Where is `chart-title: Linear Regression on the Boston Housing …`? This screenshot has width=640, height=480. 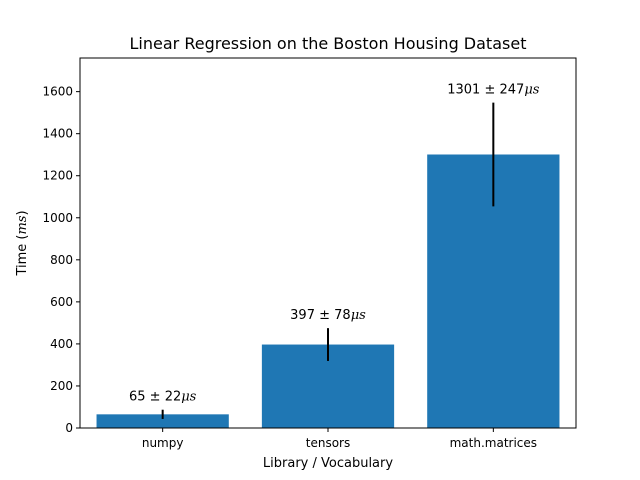 chart-title: Linear Regression on the Boston Housing … is located at coordinates (328, 43).